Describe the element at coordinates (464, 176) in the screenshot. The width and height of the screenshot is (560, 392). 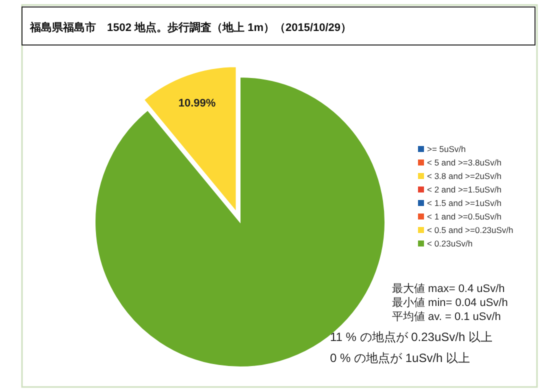
I see `legend-label: < 3.8 and >=2uSv/h` at that location.